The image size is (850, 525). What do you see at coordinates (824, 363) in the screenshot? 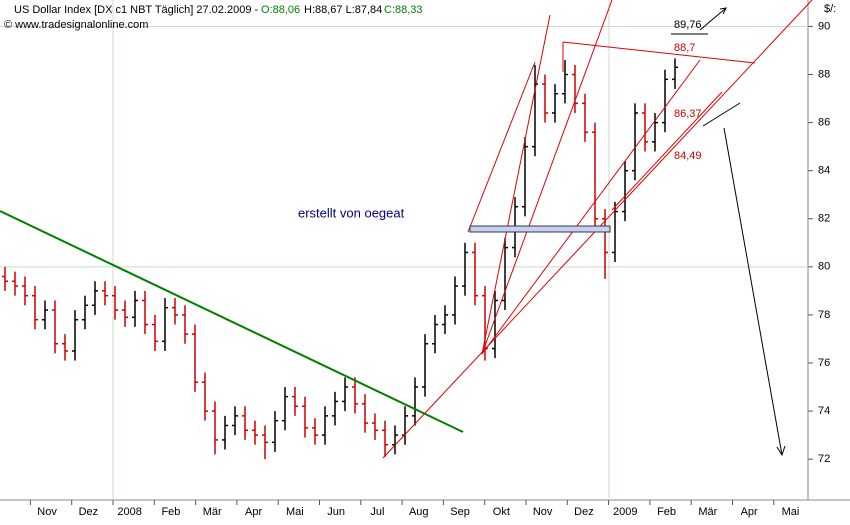
I see `y-tick-label: 76` at bounding box center [824, 363].